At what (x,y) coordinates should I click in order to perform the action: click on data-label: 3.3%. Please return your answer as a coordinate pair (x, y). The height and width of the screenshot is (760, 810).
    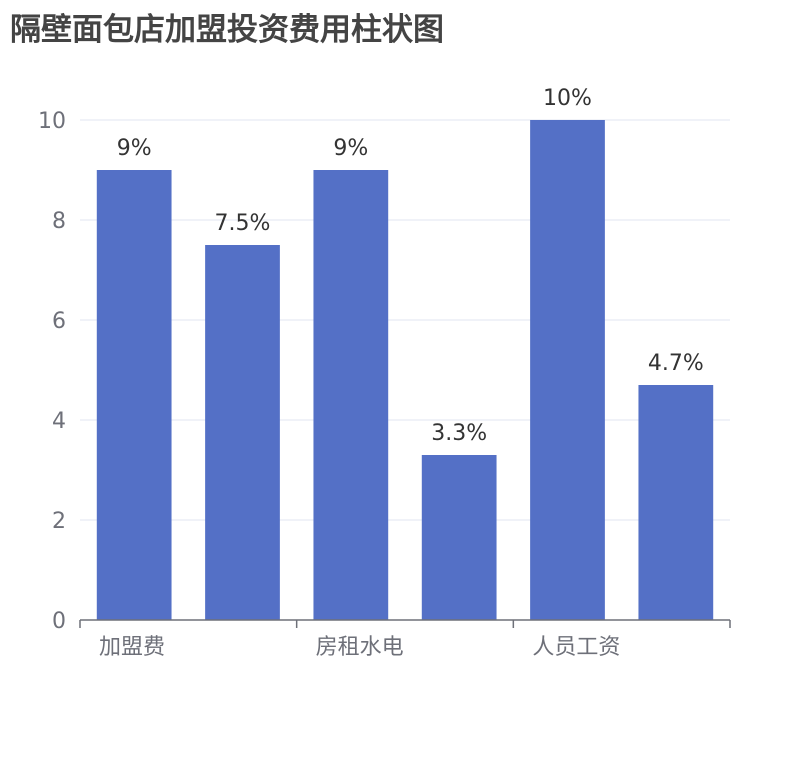
    Looking at the image, I should click on (459, 433).